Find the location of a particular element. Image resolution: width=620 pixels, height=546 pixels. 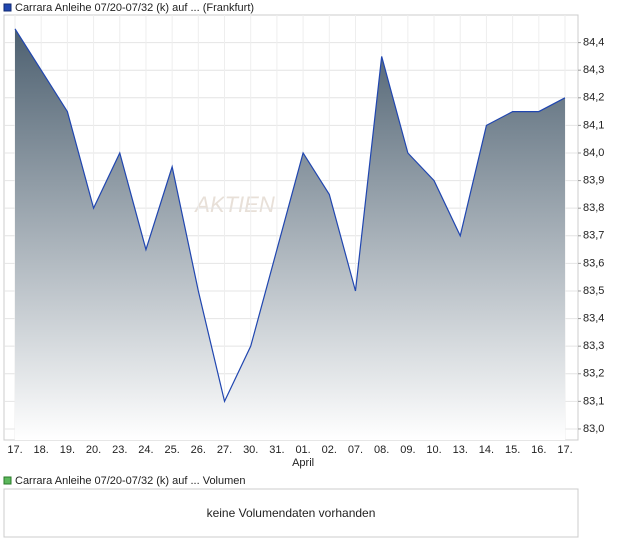

y-tick-label: 84,1 is located at coordinates (593, 125).